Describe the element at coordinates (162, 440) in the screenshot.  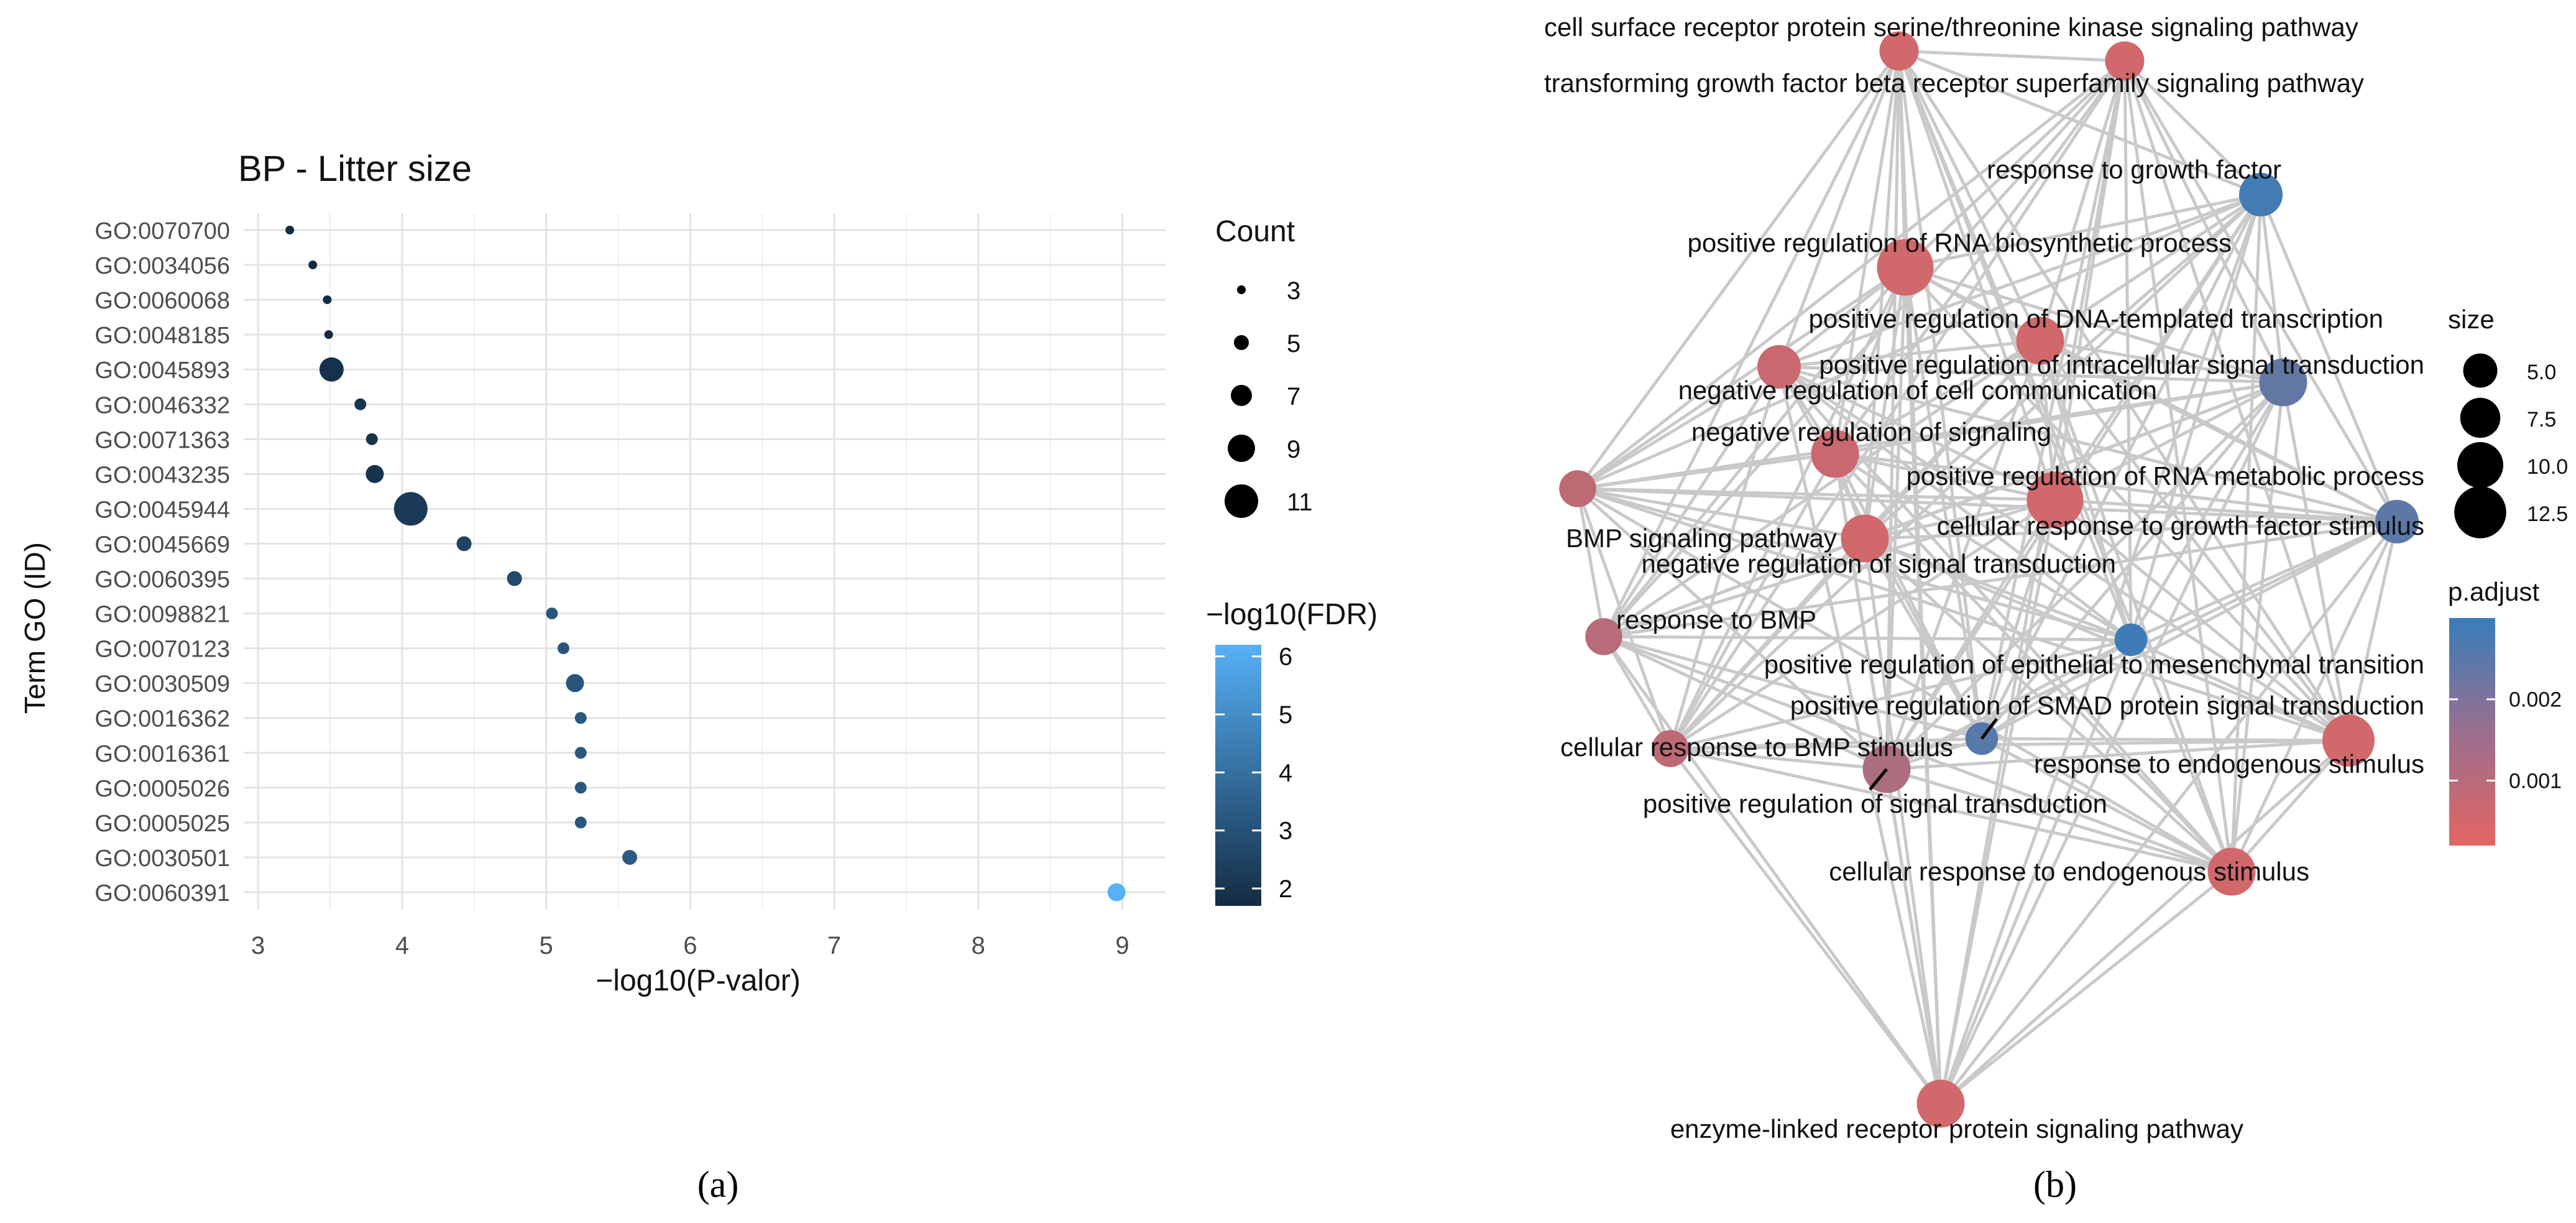
I see `y-tick-label: GO:0071363` at that location.